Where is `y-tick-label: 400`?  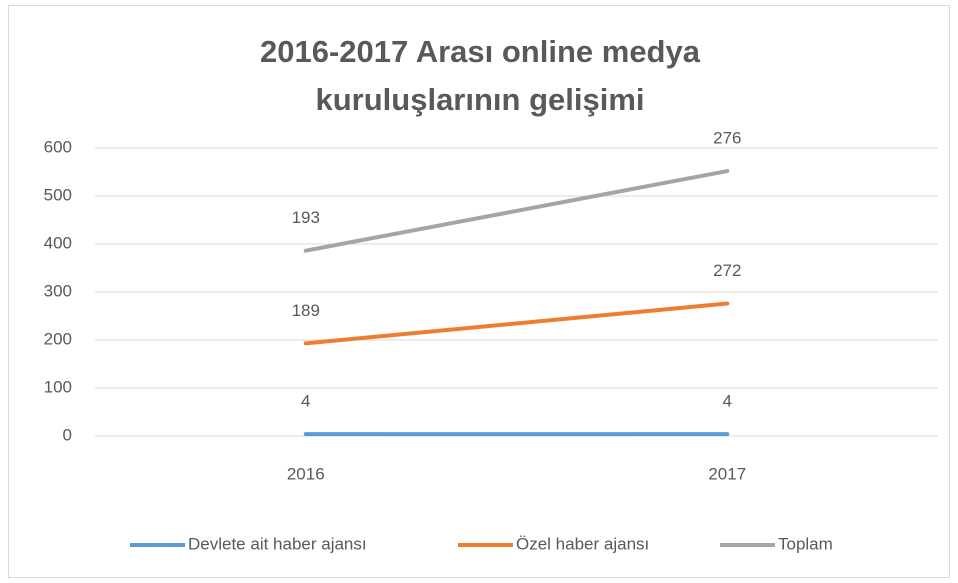 y-tick-label: 400 is located at coordinates (58, 242).